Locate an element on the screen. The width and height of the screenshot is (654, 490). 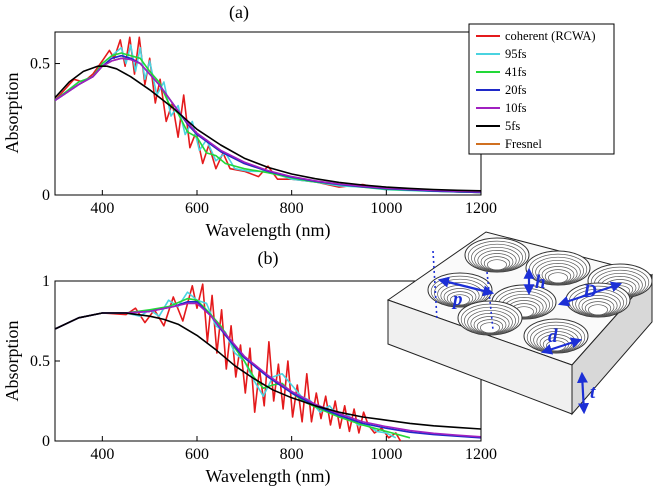
plot-b-ytick-label: 0.5 is located at coordinates (40, 361).